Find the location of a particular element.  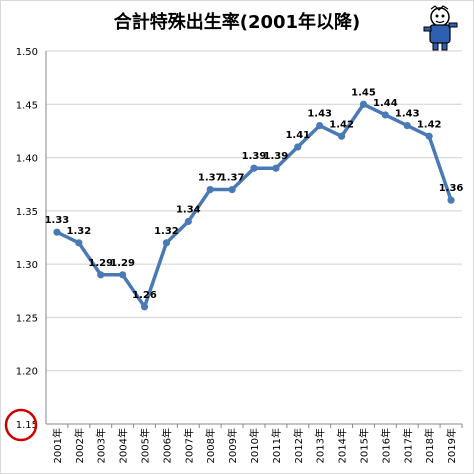

data-label: 1.45 is located at coordinates (363, 92).